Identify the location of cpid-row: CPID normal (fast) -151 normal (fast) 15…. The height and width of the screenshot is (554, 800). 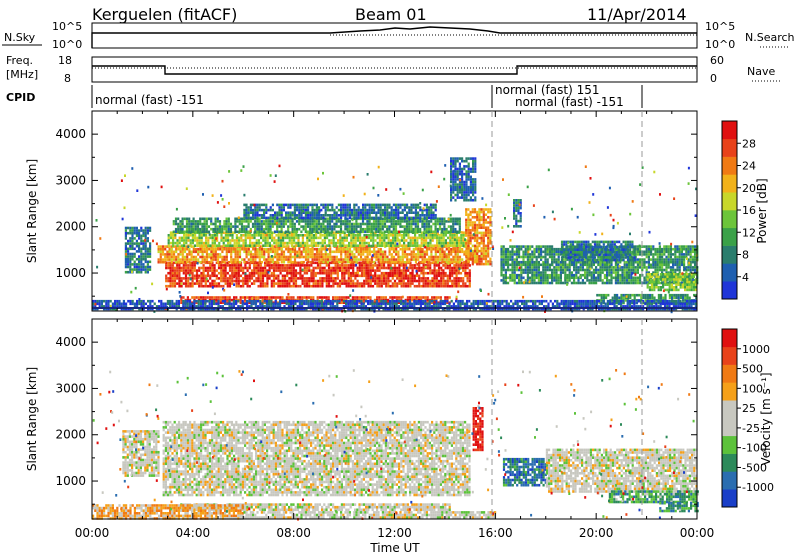
(324, 96).